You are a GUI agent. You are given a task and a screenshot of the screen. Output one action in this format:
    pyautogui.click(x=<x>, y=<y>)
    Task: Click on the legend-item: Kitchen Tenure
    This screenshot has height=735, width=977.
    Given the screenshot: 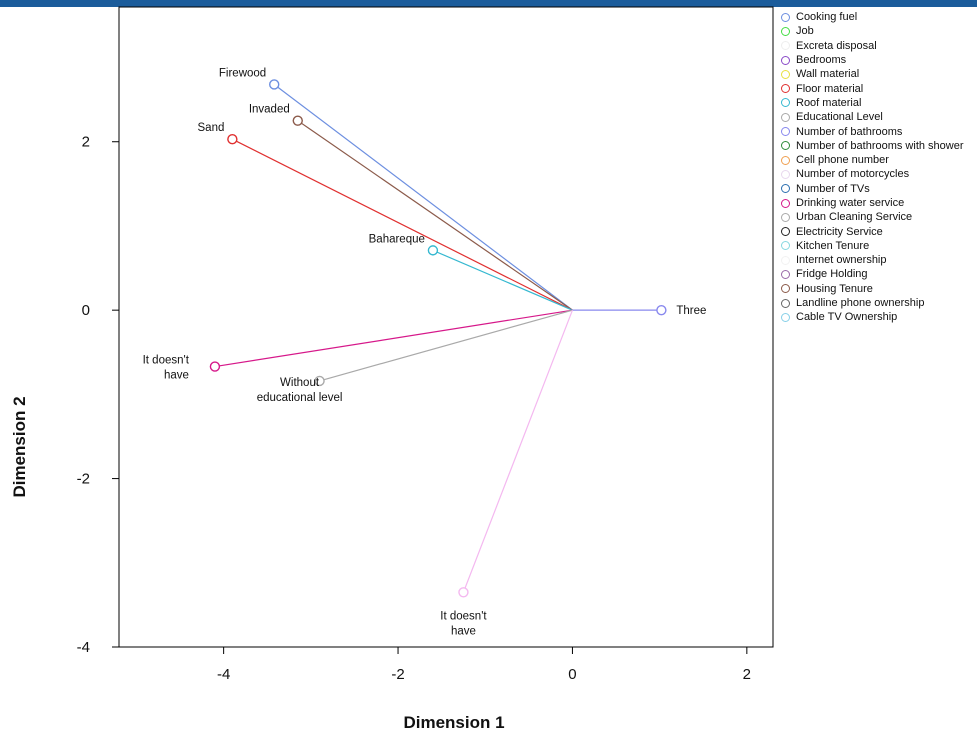 What is the action you would take?
    pyautogui.click(x=872, y=246)
    